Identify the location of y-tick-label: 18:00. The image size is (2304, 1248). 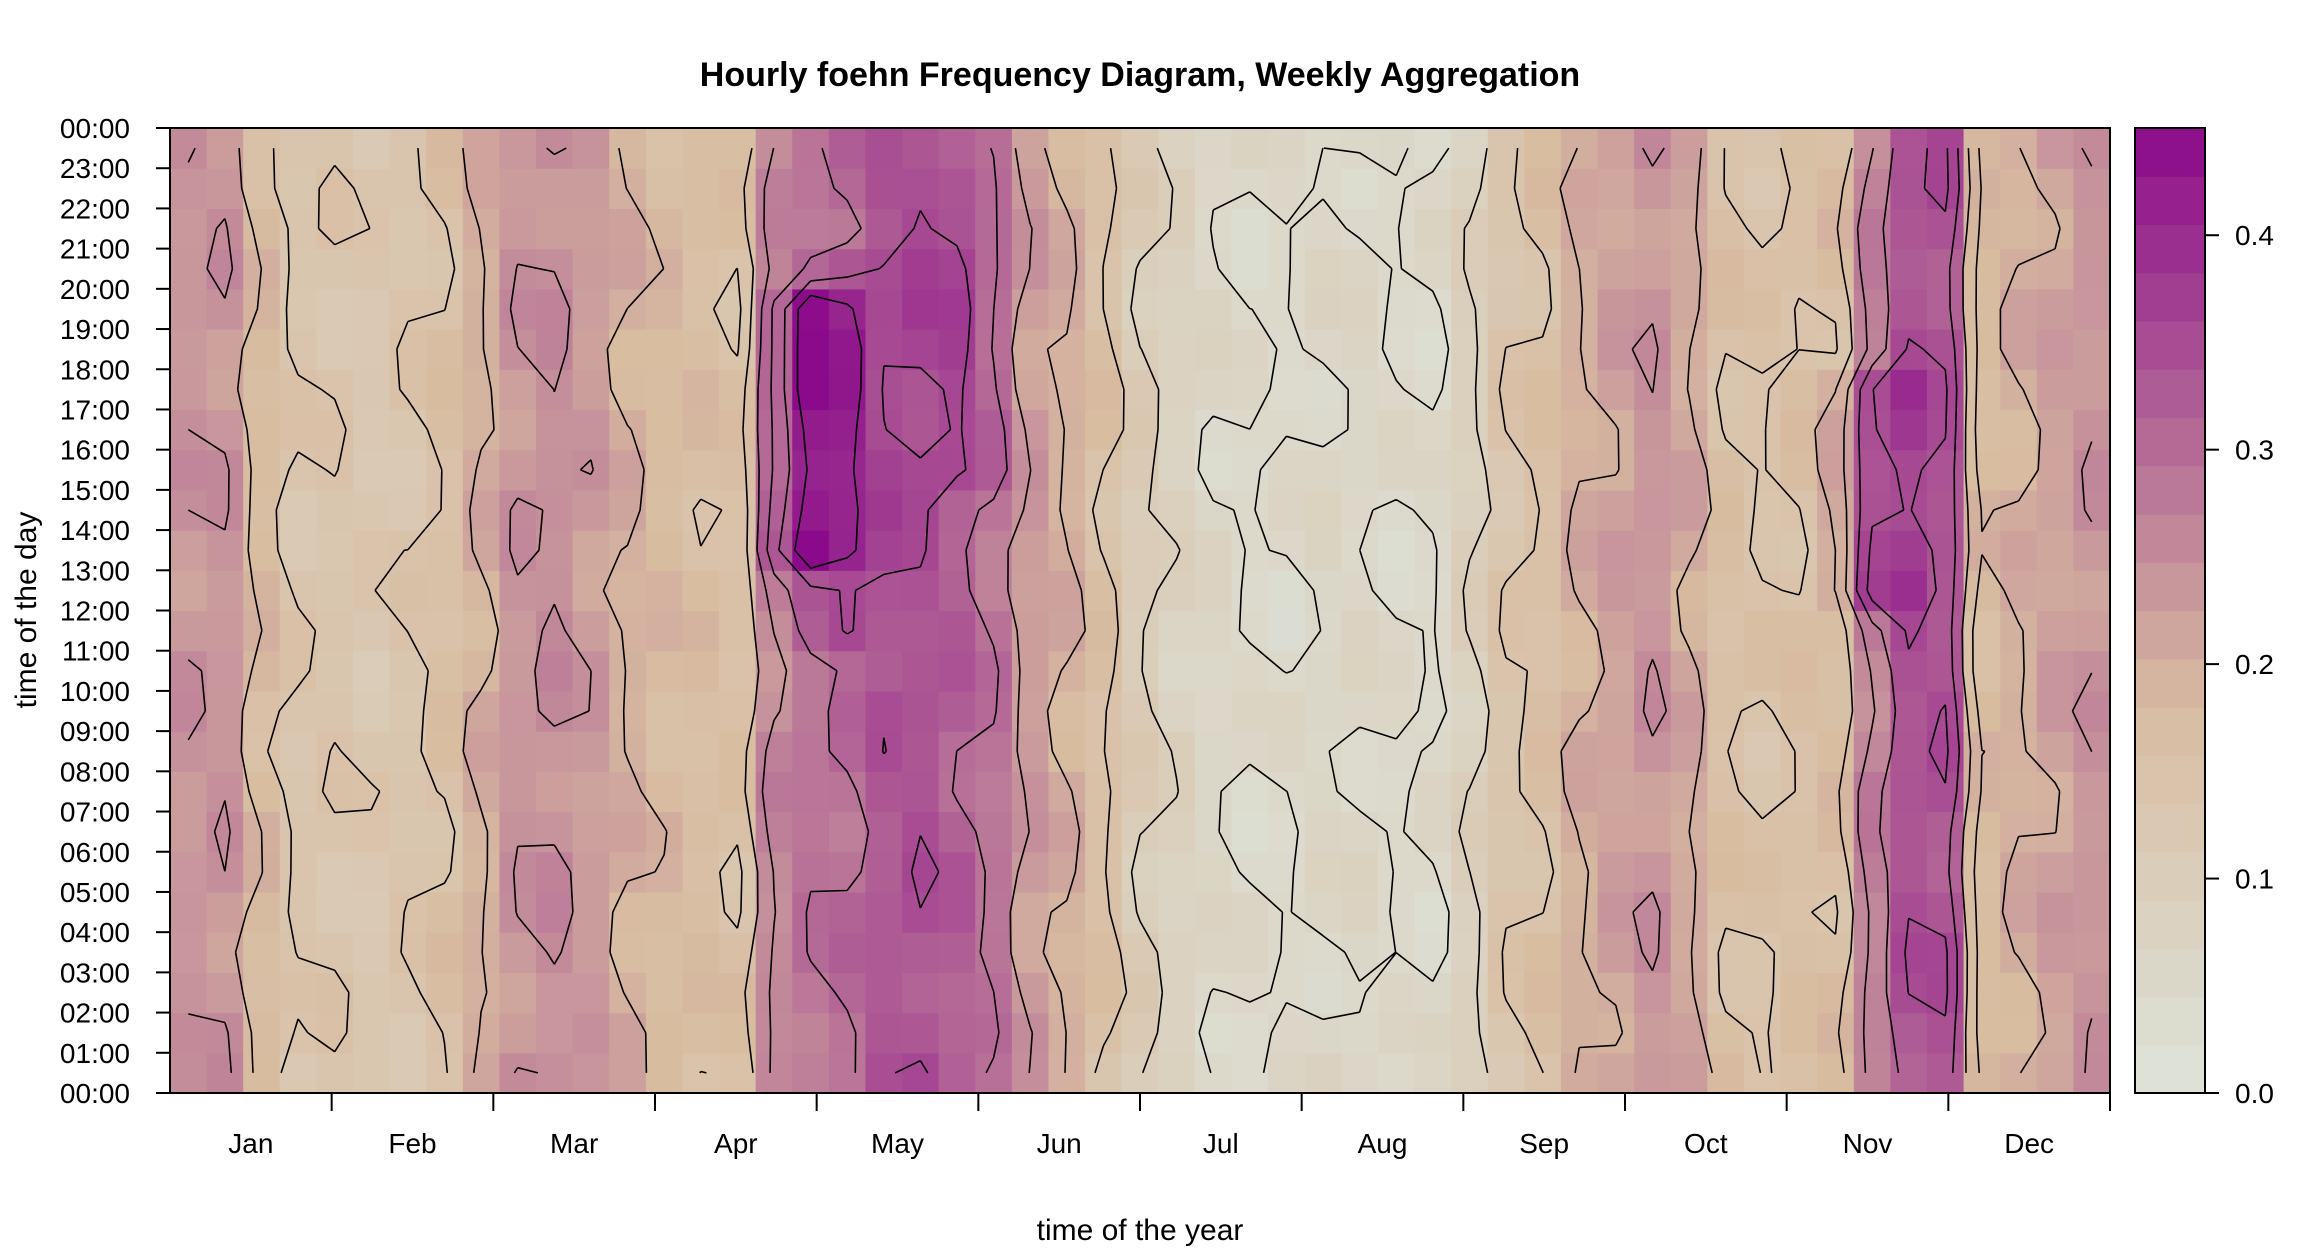
(95, 369).